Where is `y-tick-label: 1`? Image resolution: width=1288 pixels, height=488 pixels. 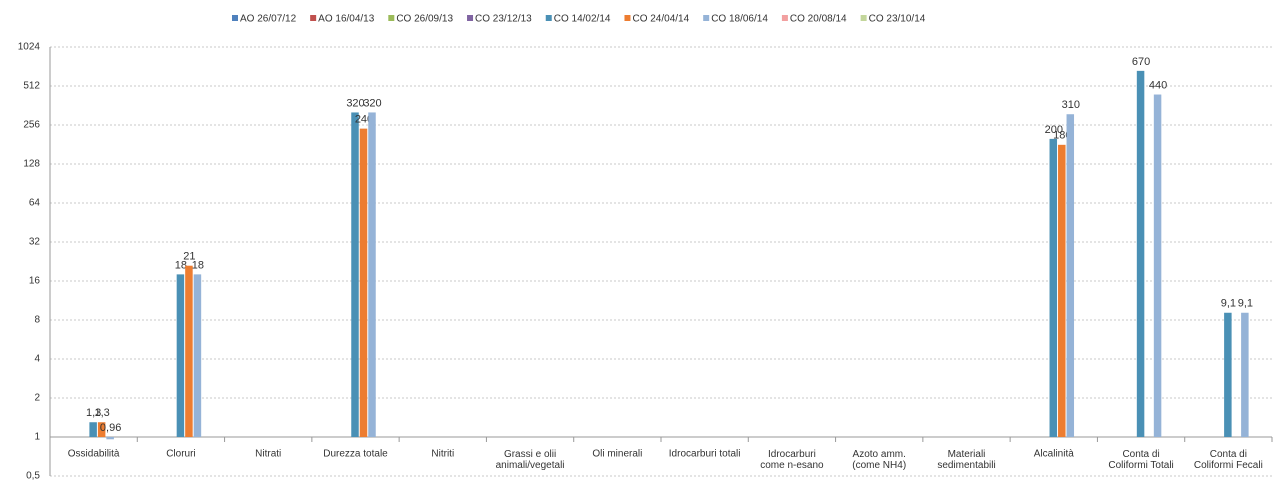
y-tick-label: 1 is located at coordinates (37, 437).